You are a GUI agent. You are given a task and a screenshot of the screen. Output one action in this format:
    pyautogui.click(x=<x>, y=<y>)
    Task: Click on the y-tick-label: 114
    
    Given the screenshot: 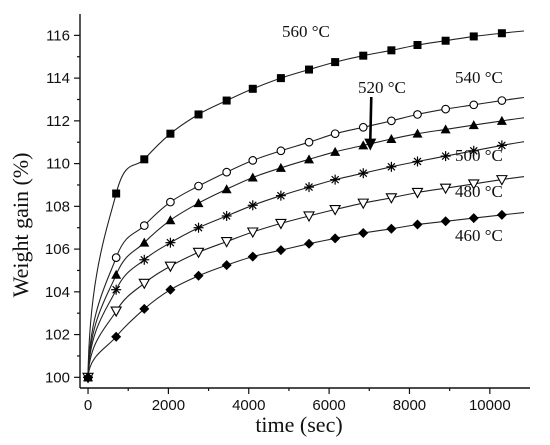 What is the action you would take?
    pyautogui.click(x=58, y=78)
    